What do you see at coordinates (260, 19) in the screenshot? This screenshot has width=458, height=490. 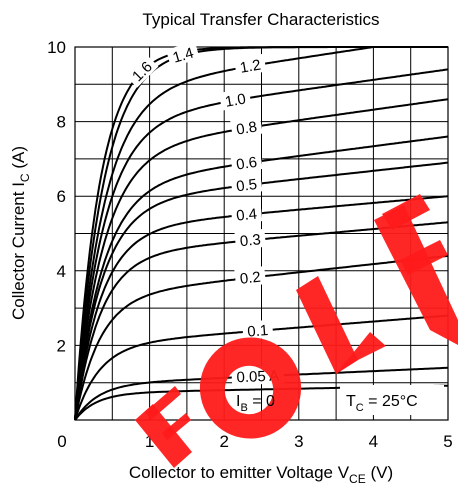 I see `chart-title: Typical Transfer Characteristics` at bounding box center [260, 19].